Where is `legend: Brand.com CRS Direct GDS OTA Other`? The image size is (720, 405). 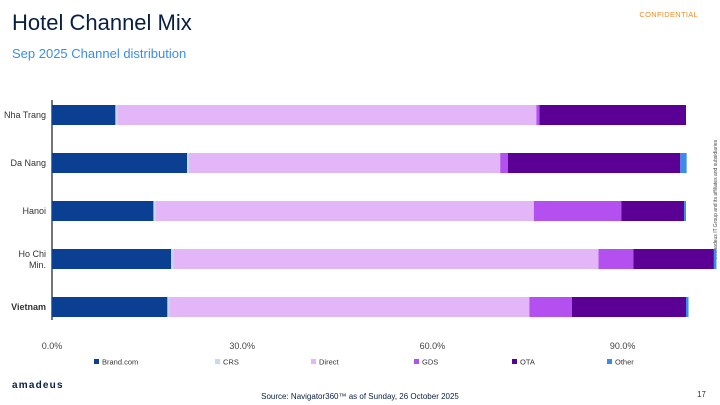
legend: Brand.com CRS Direct GDS OTA Other is located at coordinates (364, 362).